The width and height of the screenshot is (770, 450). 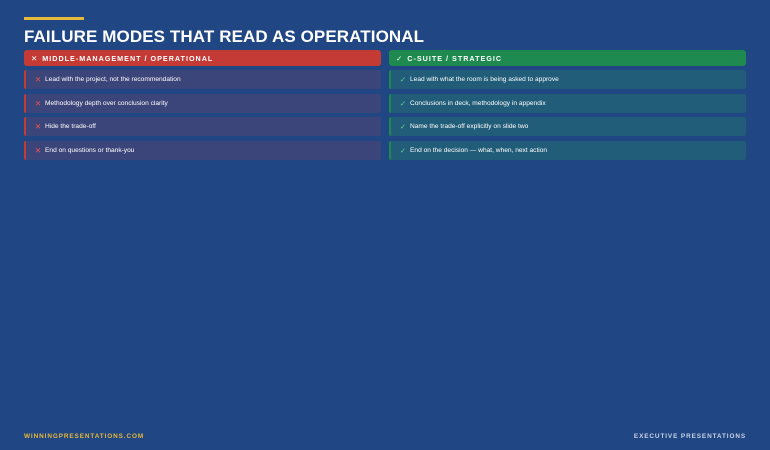 I want to click on operational-item: ✕ Hide the trade-off, so click(x=202, y=126).